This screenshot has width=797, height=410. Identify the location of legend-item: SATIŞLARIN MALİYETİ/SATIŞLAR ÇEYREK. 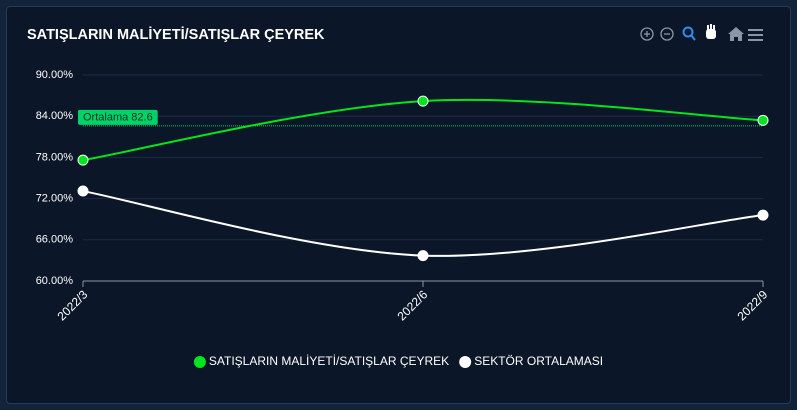
(321, 361).